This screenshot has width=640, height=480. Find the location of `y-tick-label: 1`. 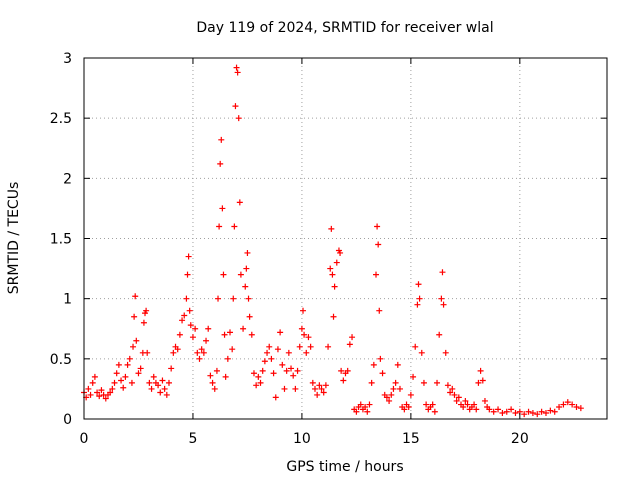

y-tick-label: 1 is located at coordinates (67, 300).